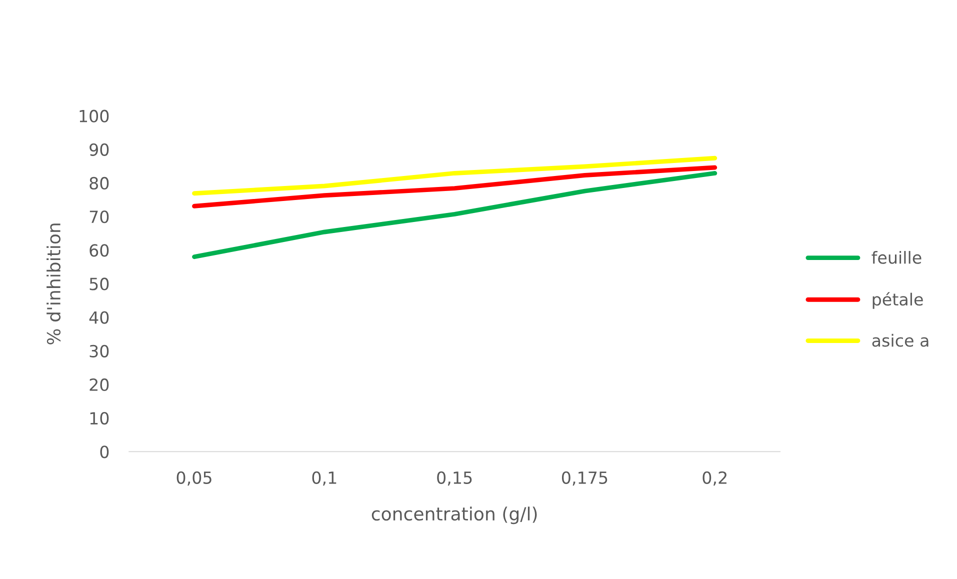 The height and width of the screenshot is (579, 957). Describe the element at coordinates (99, 317) in the screenshot. I see `y-tick-label: 40` at that location.